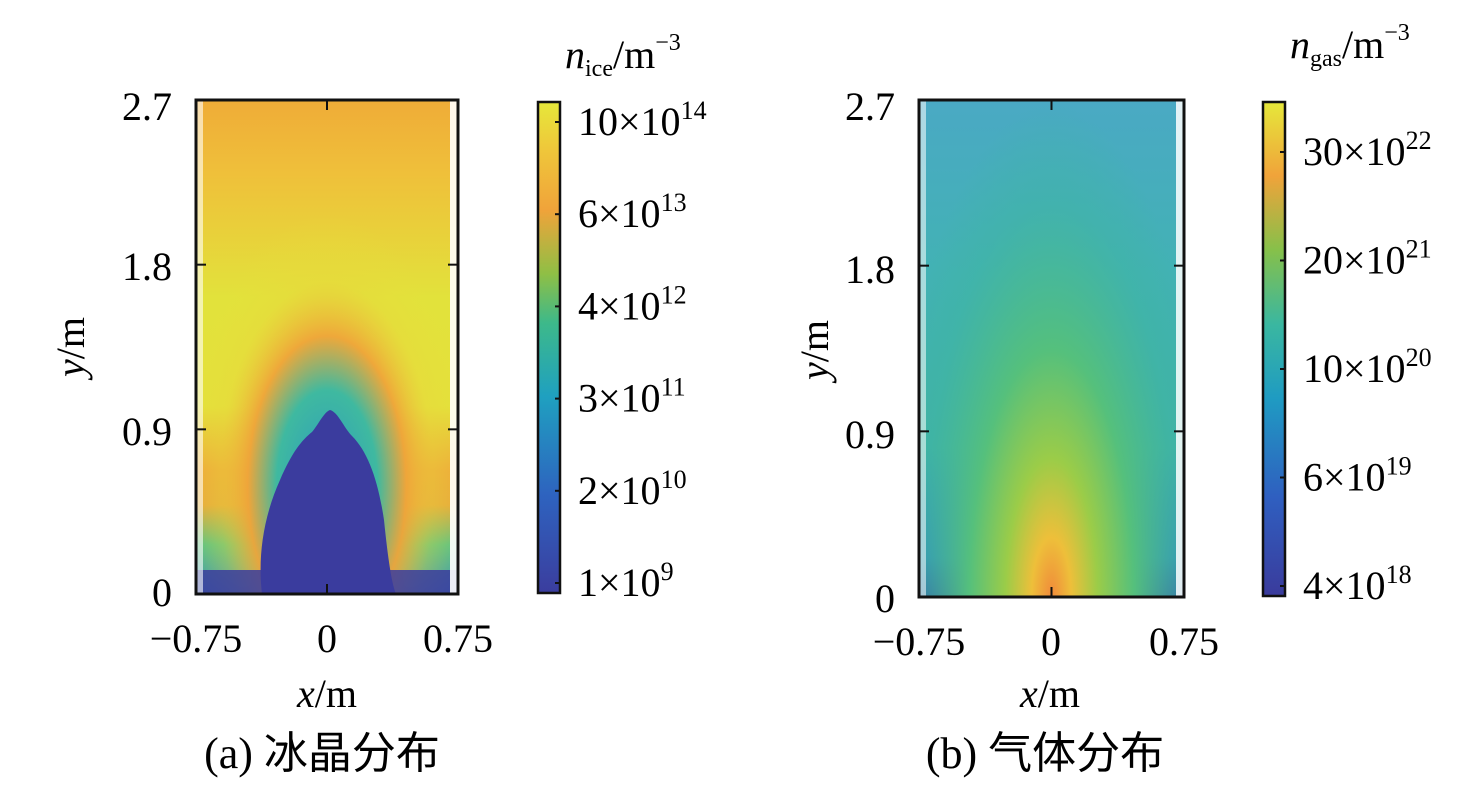  What do you see at coordinates (919, 641) in the screenshot?
I see `gas-xtick-min: −0.75` at bounding box center [919, 641].